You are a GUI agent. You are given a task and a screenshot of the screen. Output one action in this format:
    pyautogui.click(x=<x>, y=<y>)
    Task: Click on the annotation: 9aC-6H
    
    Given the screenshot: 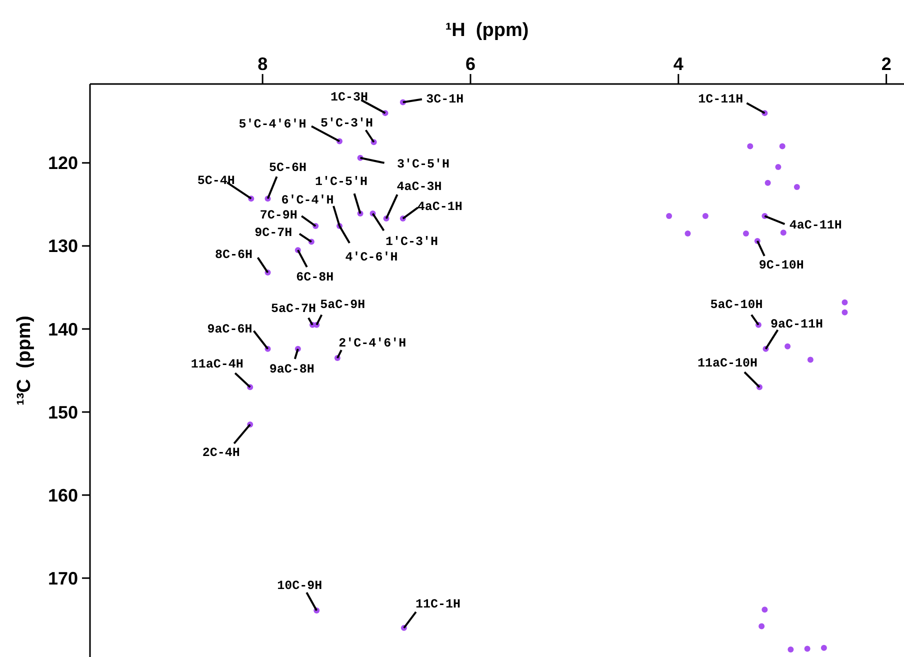 What is the action you would take?
    pyautogui.click(x=229, y=329)
    